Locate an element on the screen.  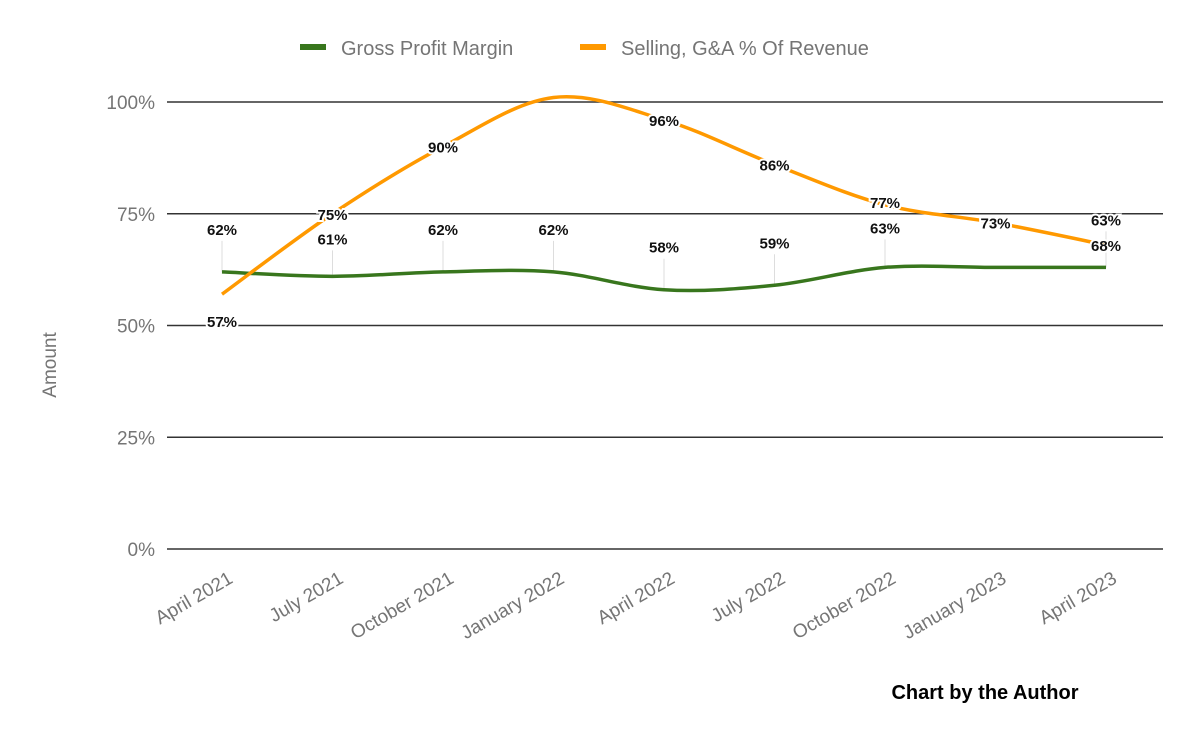
x-tick-label: January 2023 is located at coordinates (955, 606).